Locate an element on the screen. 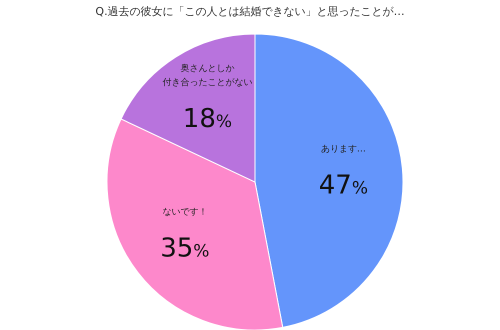 The height and width of the screenshot is (330, 500). slice-label: 奥さんとしか付き合ったことがない is located at coordinates (207, 75).